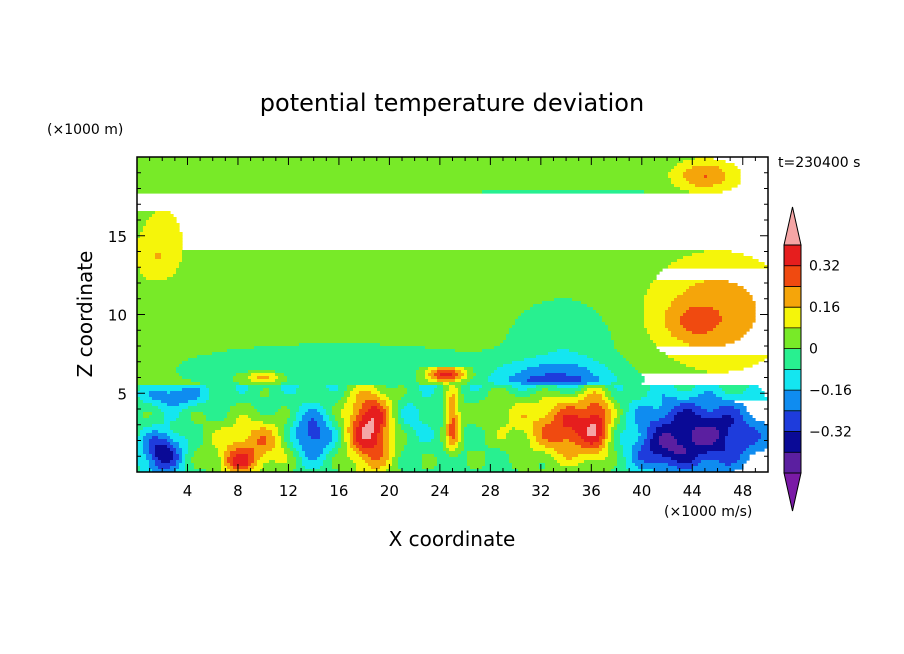 The image size is (904, 654). I want to click on y-tick-label: 10, so click(117, 316).